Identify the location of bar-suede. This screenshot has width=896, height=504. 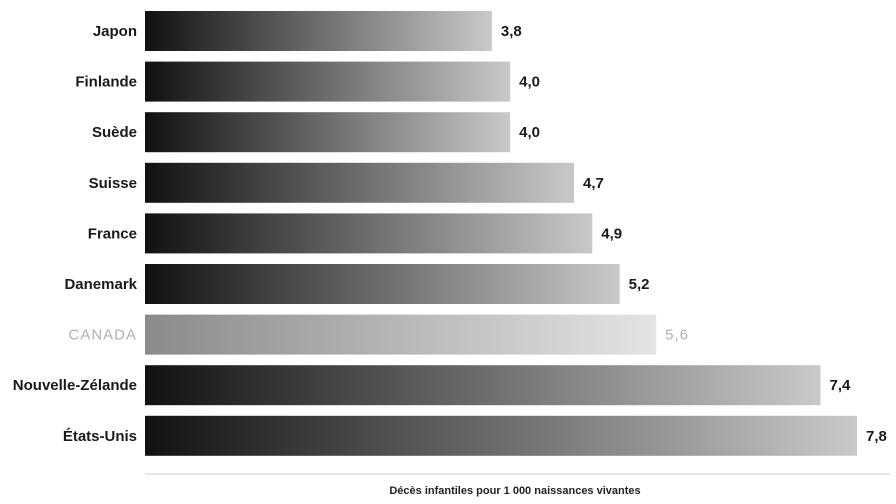
(328, 132).